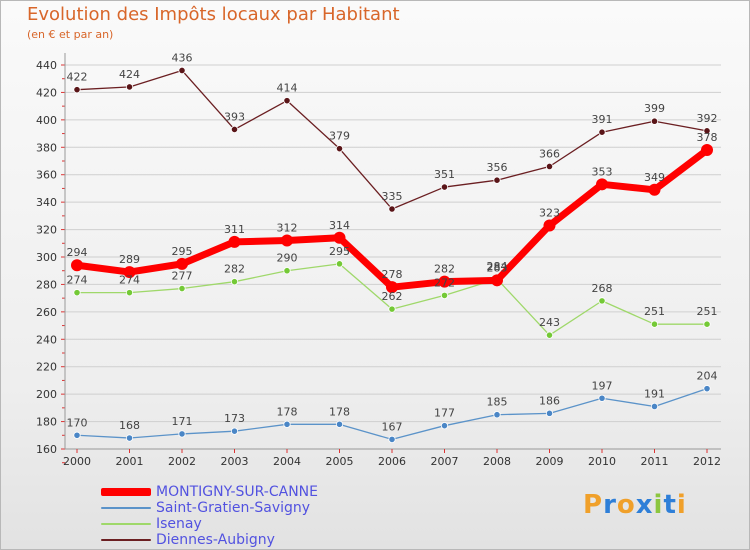  I want to click on x-tick-label: 2012, so click(707, 461).